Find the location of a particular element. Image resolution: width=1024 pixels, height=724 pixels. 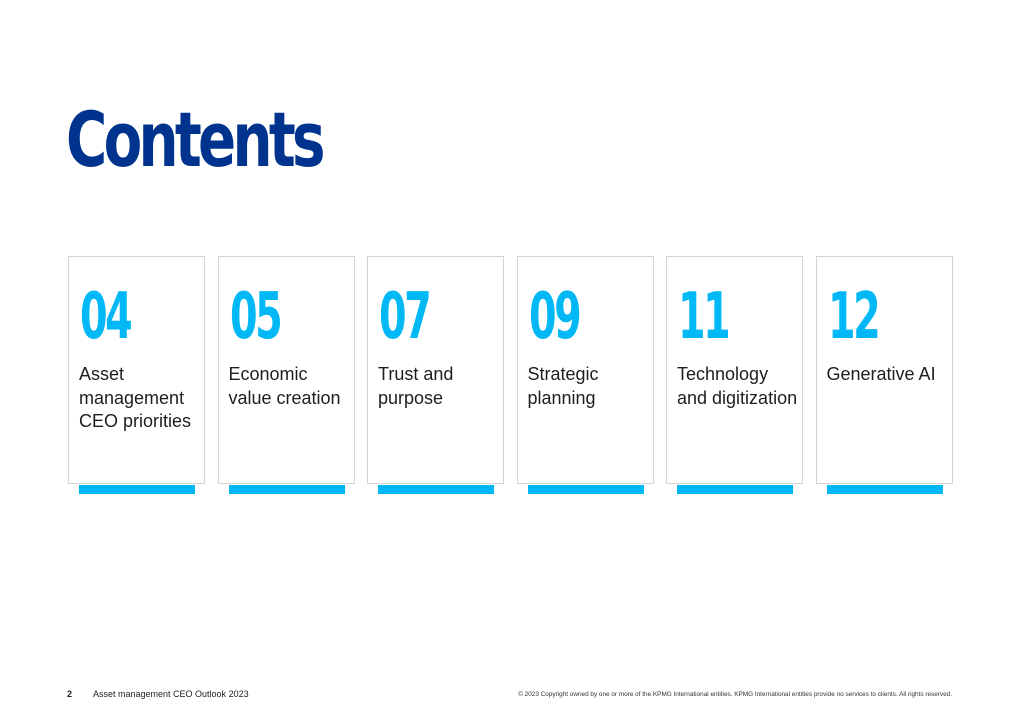

card-section-title: Economic value creation is located at coordinates (284, 386).